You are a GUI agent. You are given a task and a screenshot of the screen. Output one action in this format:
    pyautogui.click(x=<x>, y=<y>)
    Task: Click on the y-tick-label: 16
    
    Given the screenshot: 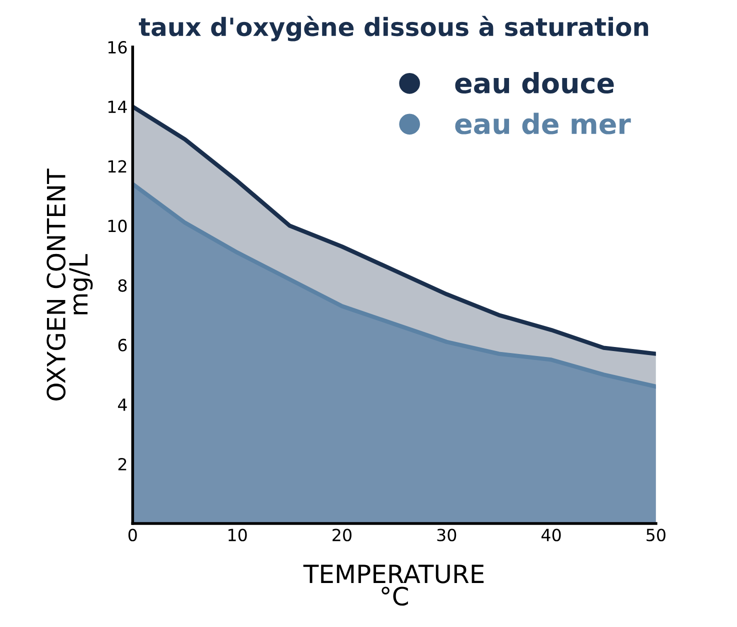 What is the action you would take?
    pyautogui.click(x=117, y=47)
    